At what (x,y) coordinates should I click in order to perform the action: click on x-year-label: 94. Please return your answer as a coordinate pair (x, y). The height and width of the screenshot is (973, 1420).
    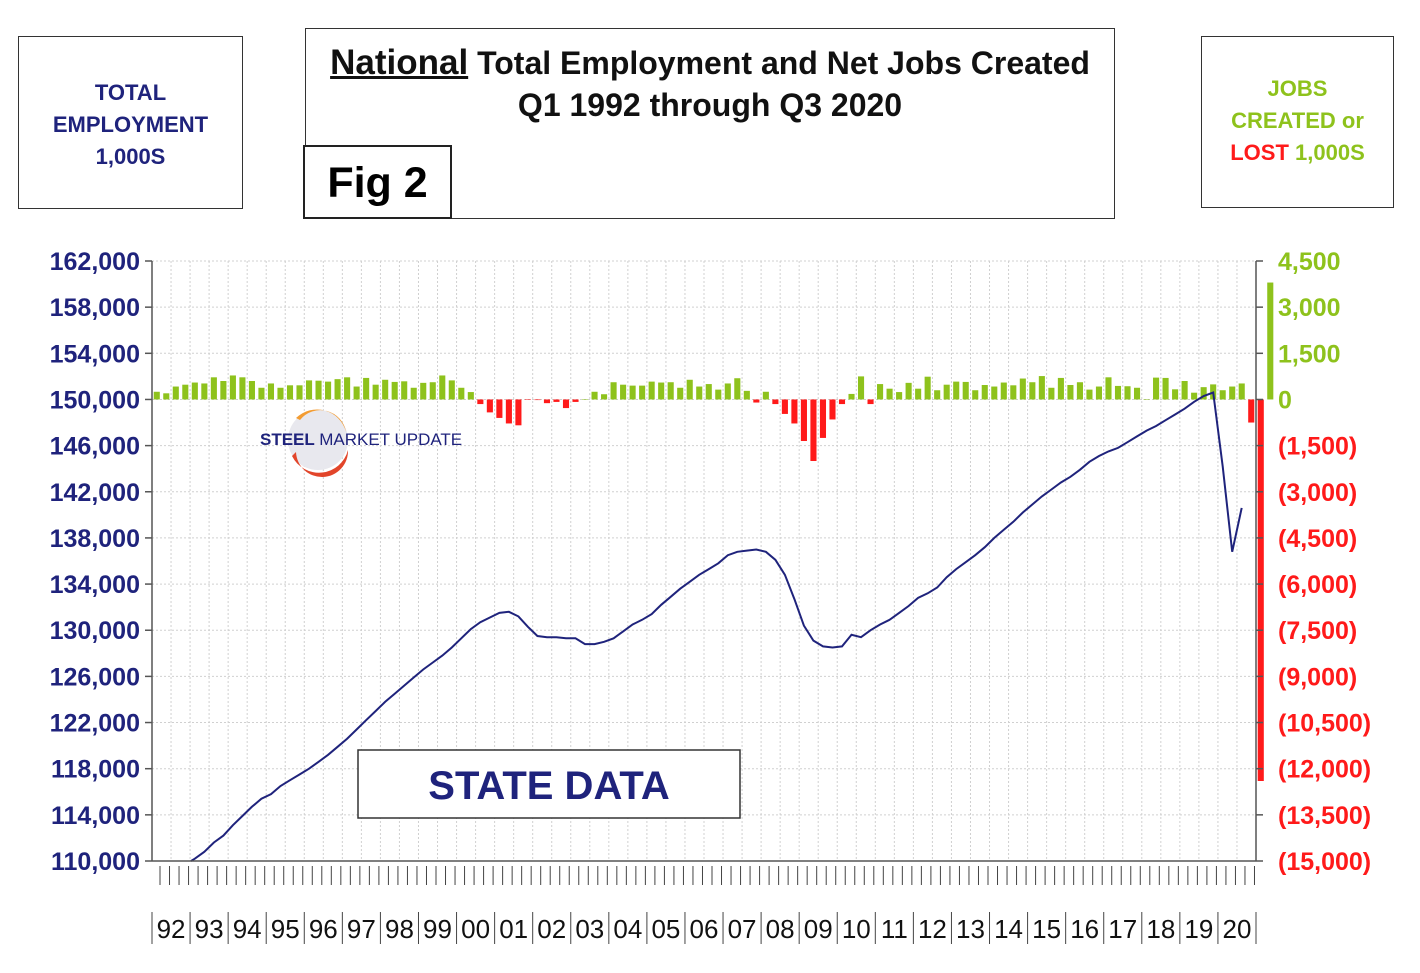
    Looking at the image, I should click on (247, 929).